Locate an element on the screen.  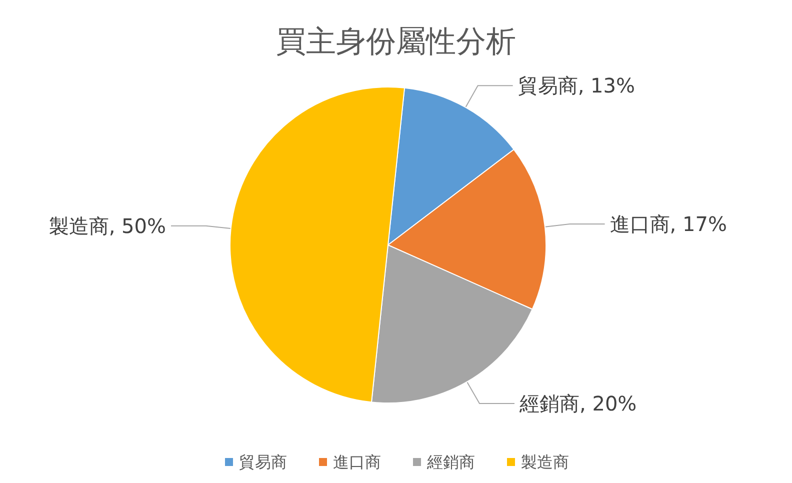
legend-label: 進口商 is located at coordinates (357, 462).